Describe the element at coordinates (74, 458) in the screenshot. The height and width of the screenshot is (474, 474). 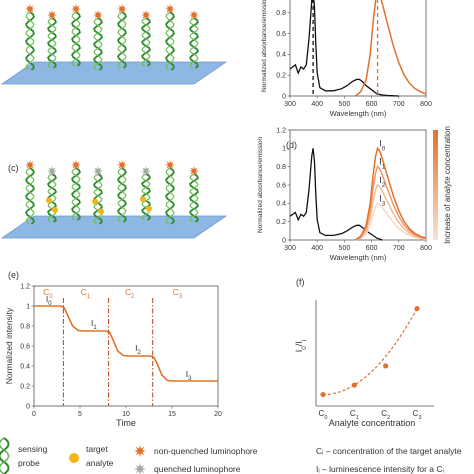
I see `target-analyte-legend-icon` at that location.